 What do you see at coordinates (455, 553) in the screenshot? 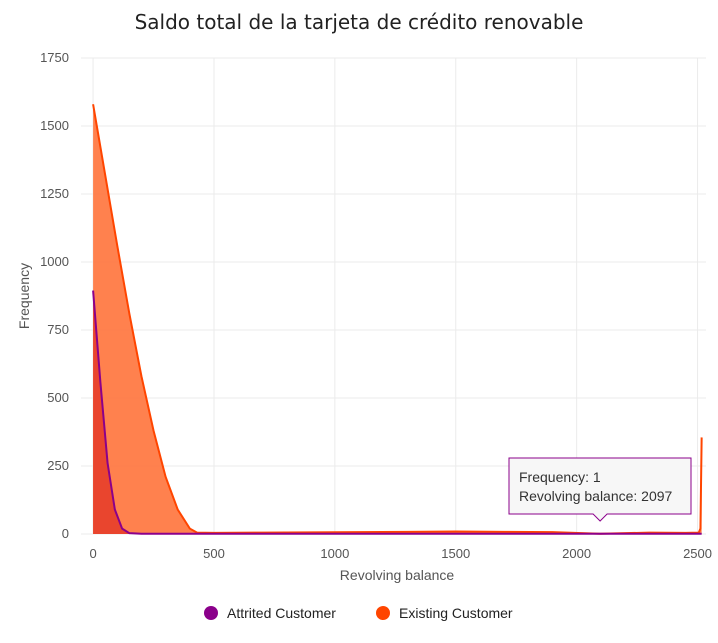
I see `x-tick-label: 1500` at bounding box center [455, 553].